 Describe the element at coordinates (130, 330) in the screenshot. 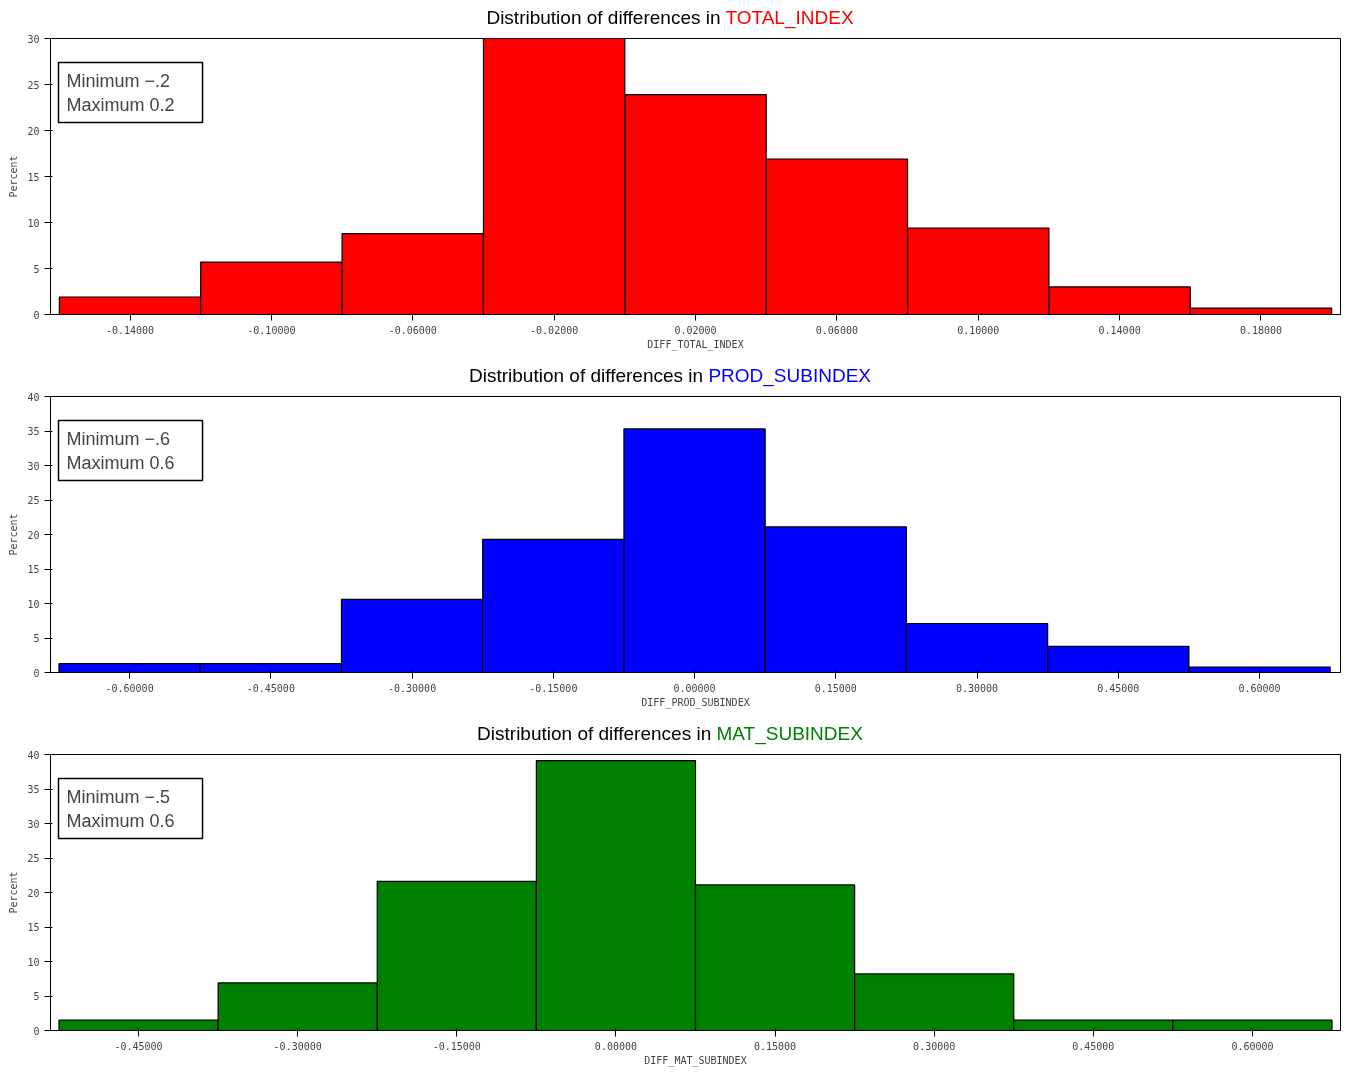

I see `x-tick-label: -0.14000` at that location.